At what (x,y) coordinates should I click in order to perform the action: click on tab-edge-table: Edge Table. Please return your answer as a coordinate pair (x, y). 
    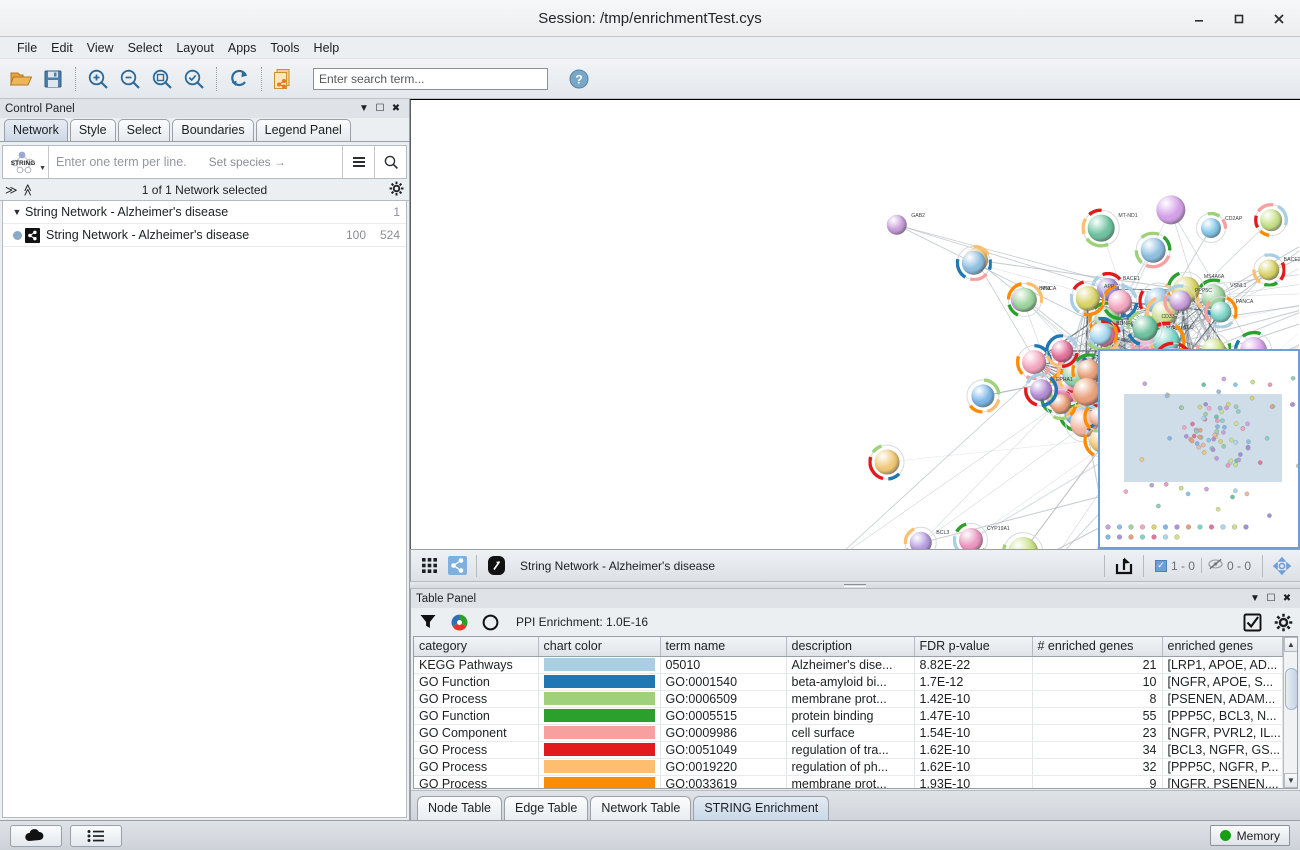
    Looking at the image, I should click on (546, 808).